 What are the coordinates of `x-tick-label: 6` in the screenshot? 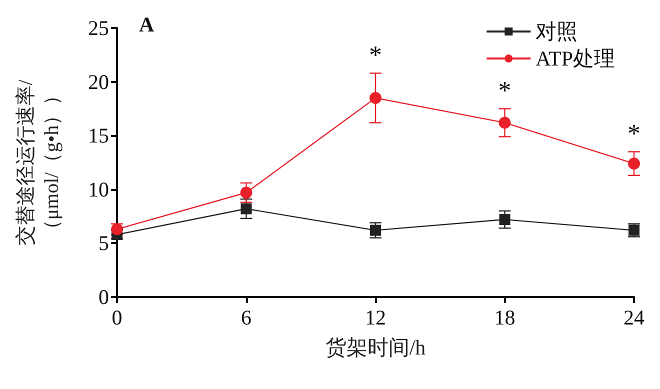 It's located at (246, 318).